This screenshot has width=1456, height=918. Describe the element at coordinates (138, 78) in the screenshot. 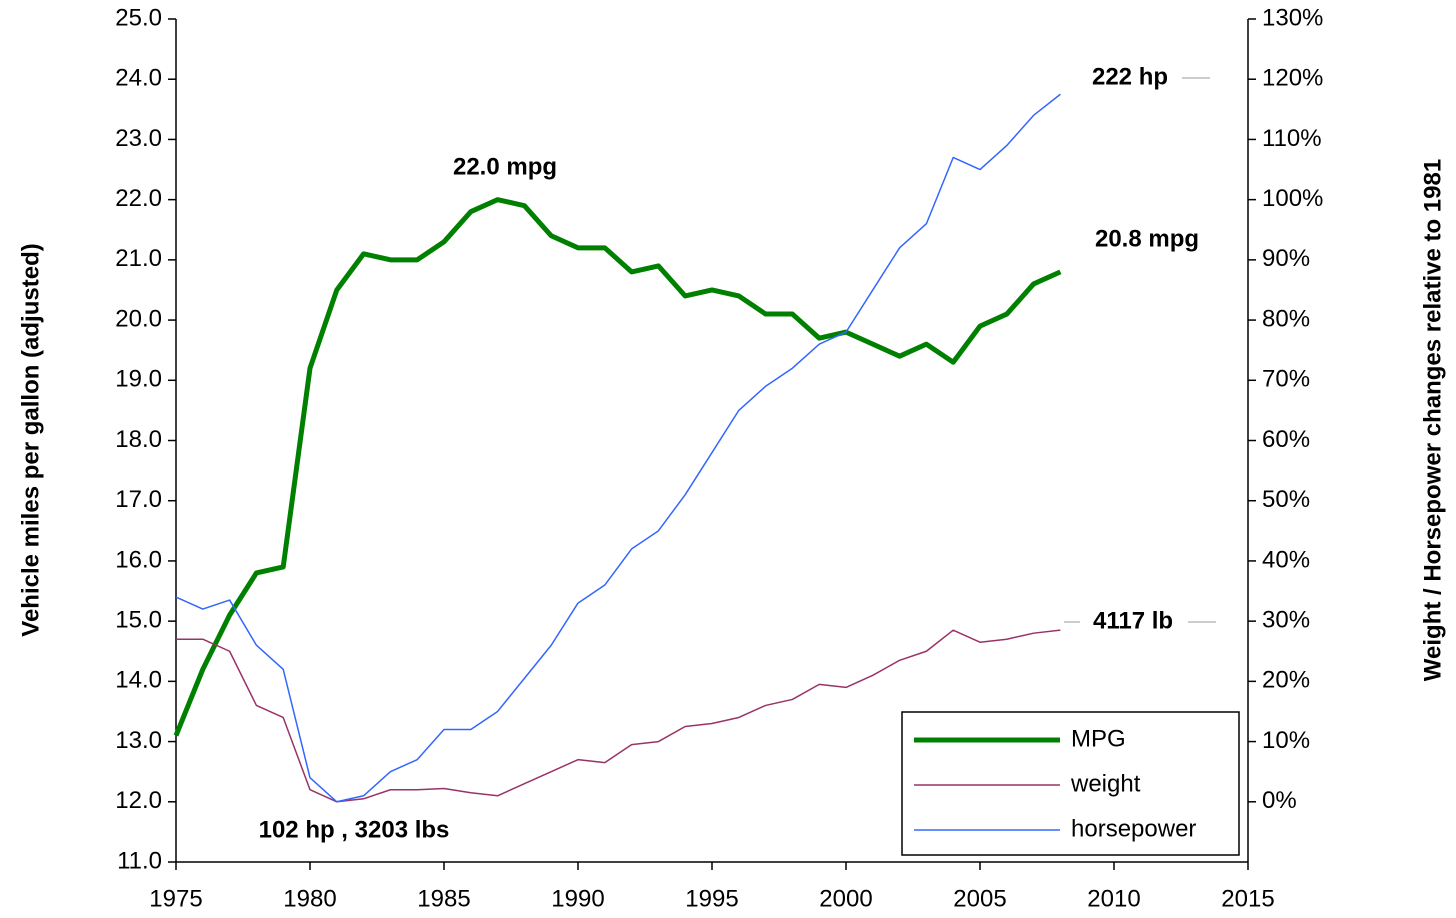

I see `y-tick-label: 24.0` at that location.